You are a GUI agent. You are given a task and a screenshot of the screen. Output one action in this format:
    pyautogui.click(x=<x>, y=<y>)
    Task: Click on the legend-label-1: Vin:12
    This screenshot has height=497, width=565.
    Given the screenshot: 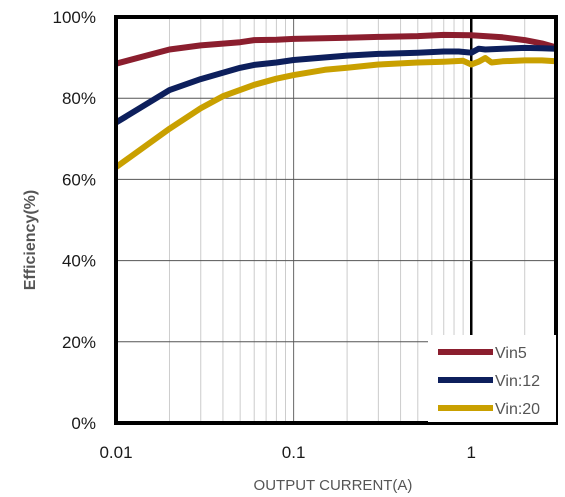 What is the action you would take?
    pyautogui.click(x=517, y=381)
    